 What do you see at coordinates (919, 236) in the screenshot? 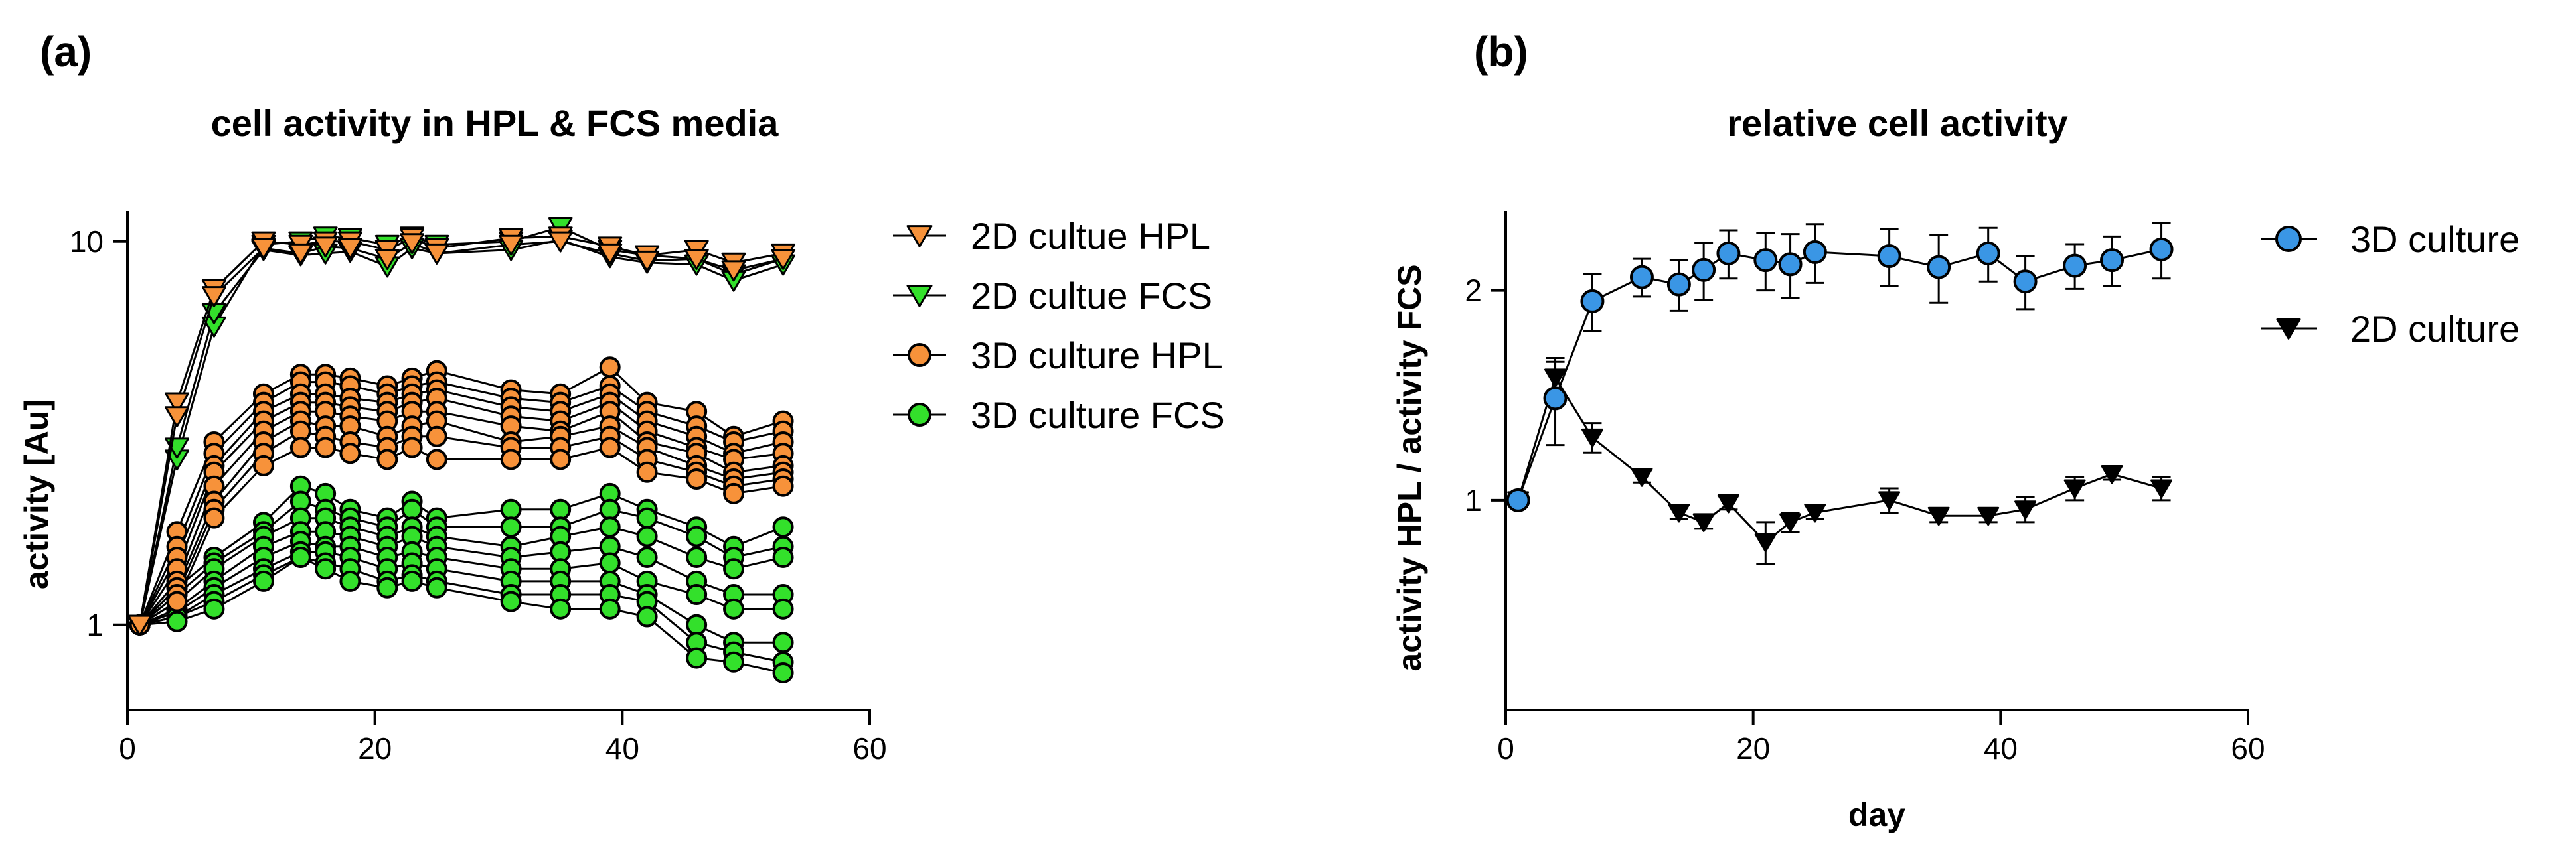
I see `legend-marker-2d-cultue-hpl` at bounding box center [919, 236].